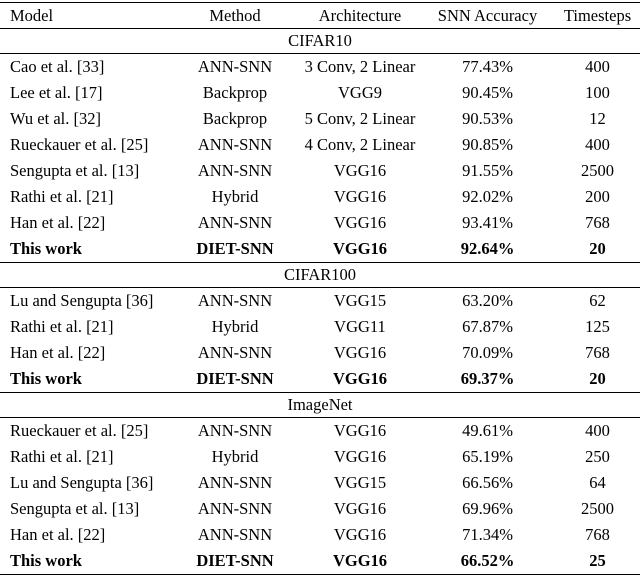  Describe the element at coordinates (320, 457) in the screenshot. I see `table-row: Rathi et al. [21] Hybrid VGG16 65.19% 250` at that location.